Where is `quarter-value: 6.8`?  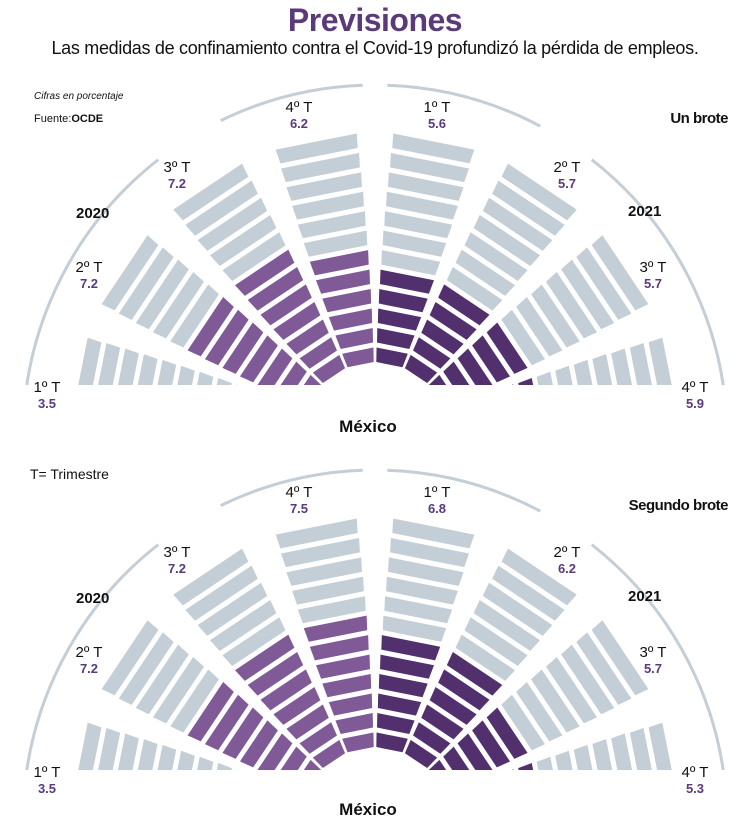
quarter-value: 6.8 is located at coordinates (437, 508).